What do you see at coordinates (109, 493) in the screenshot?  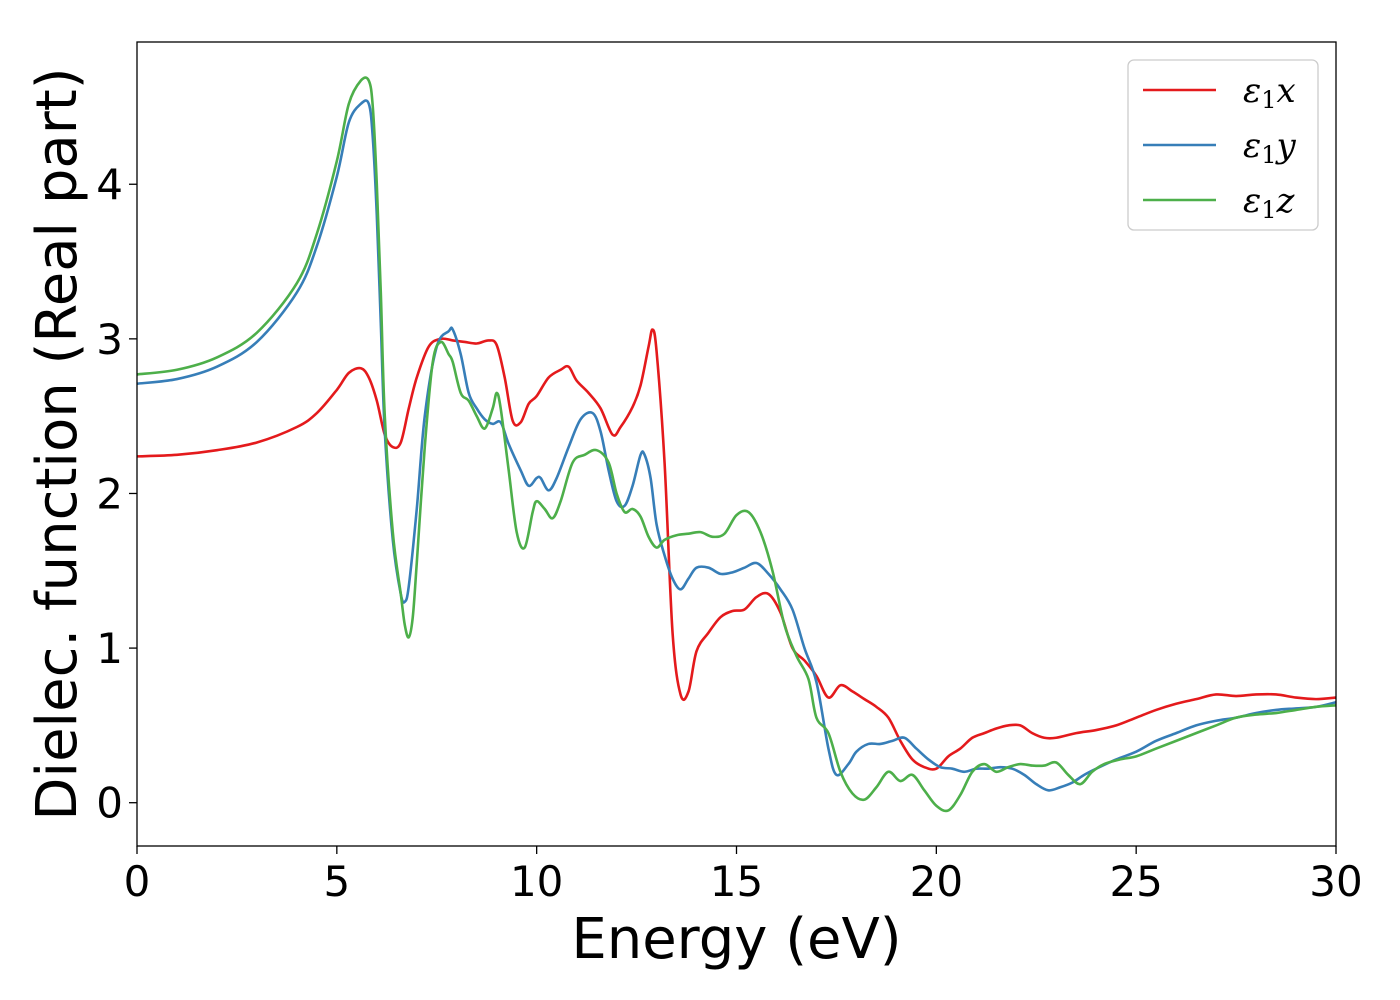 I see `y-tick-label: 2` at bounding box center [109, 493].